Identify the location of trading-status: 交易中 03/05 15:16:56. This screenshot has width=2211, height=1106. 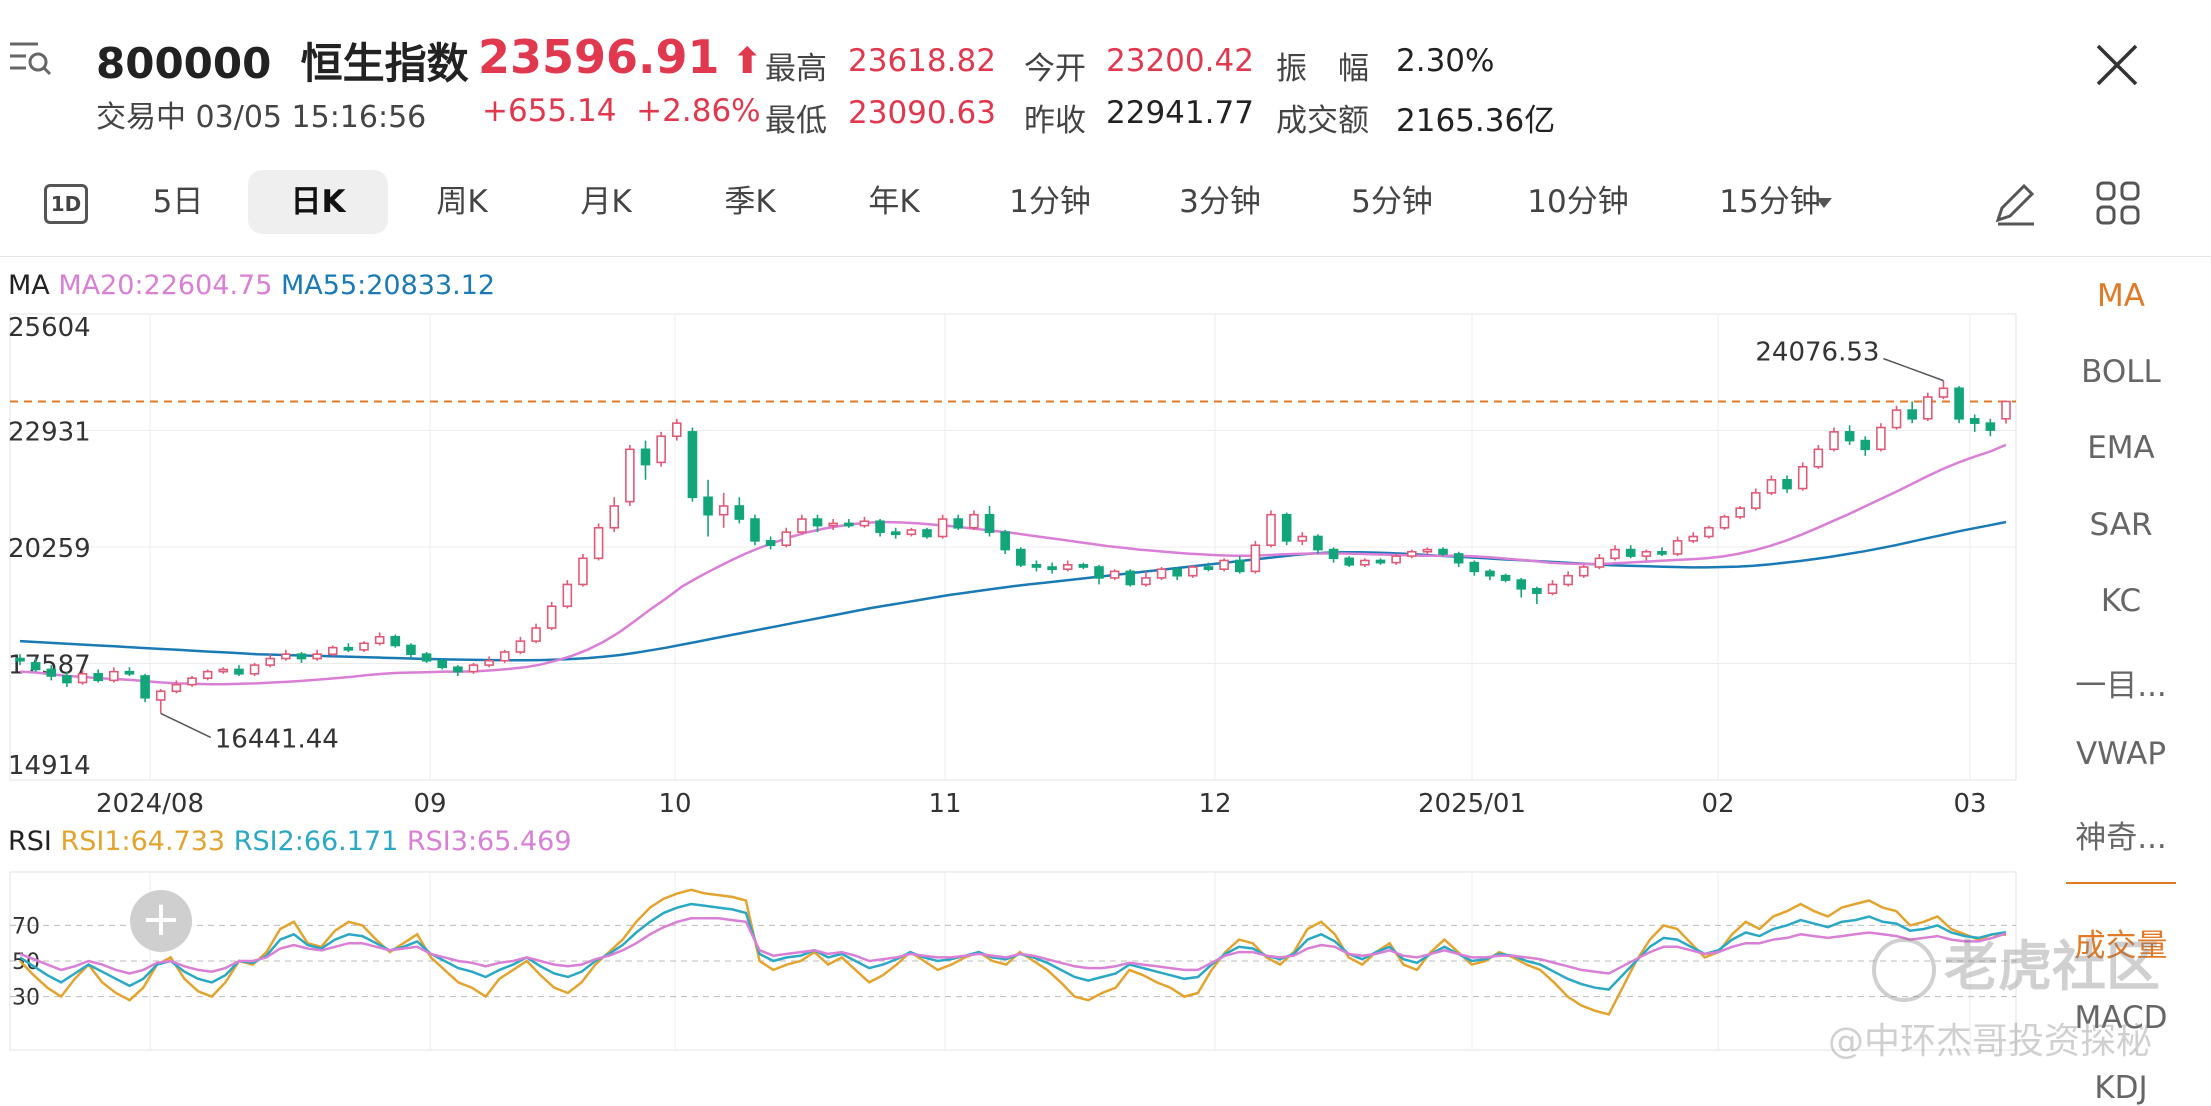
(261, 117).